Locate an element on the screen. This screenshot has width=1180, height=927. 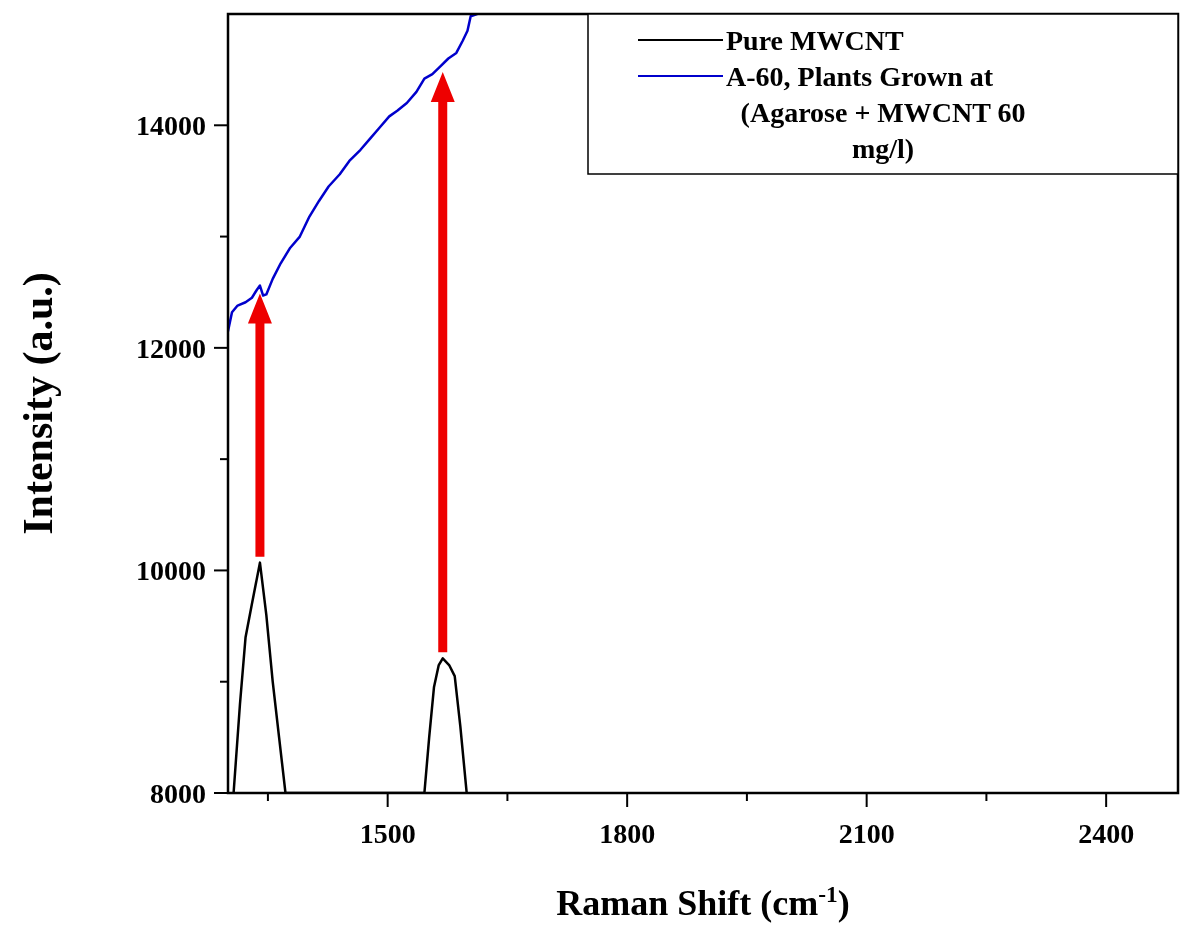
y-tick-label: 12000 is located at coordinates (171, 348).